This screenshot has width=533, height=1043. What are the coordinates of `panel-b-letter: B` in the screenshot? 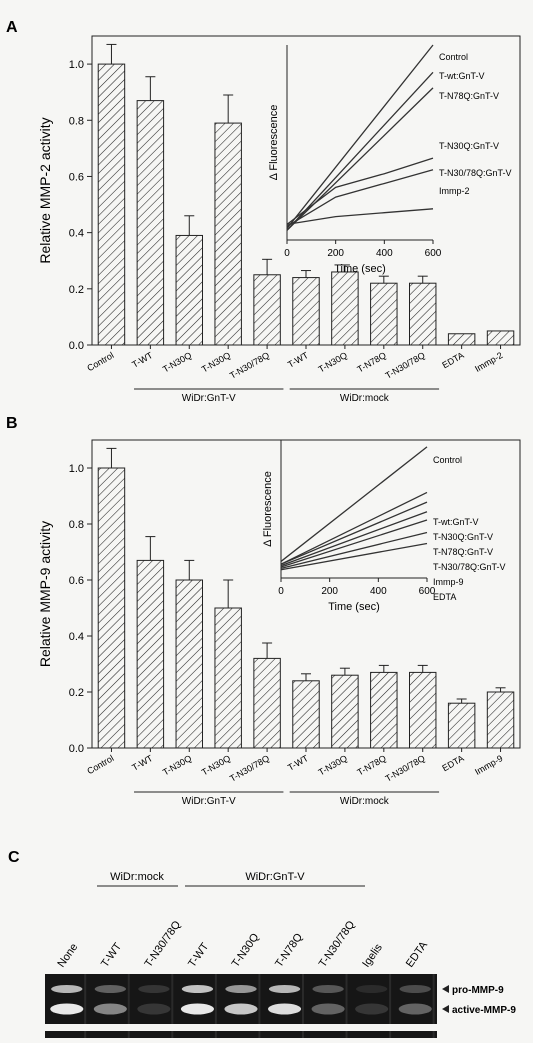 It's located at (12, 423).